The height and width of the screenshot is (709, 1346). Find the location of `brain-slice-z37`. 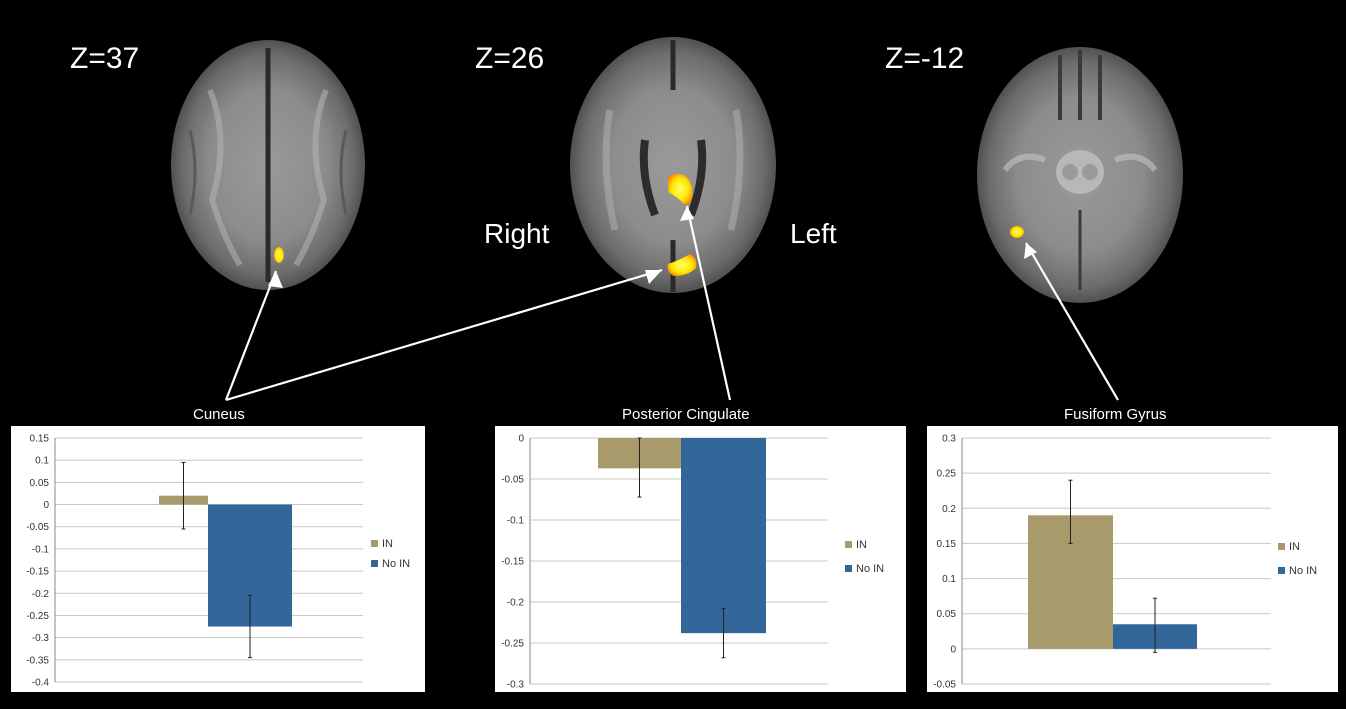

brain-slice-z37 is located at coordinates (268, 165).